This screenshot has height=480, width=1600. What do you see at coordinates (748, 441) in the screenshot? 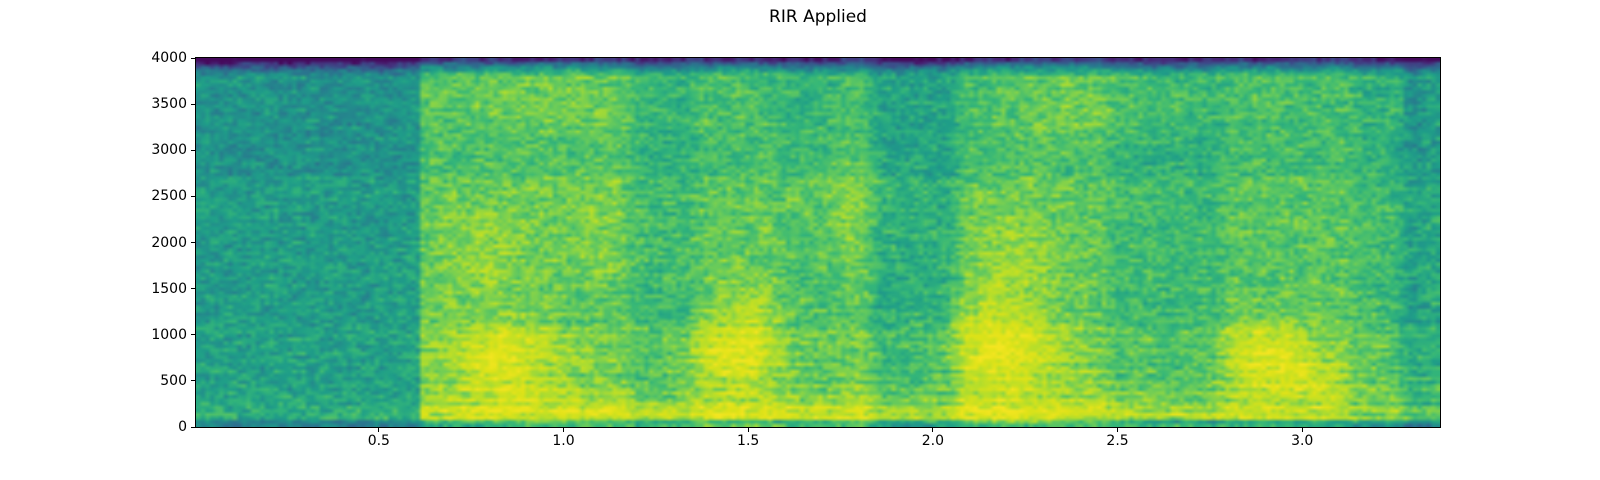
I see `x-tick-label: 1.5` at bounding box center [748, 441].